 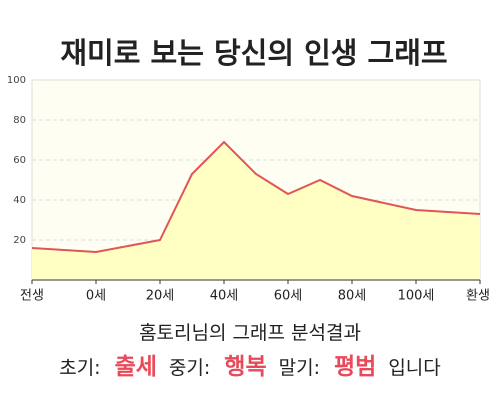 What do you see at coordinates (16, 80) in the screenshot?
I see `y-tick-label: 100` at bounding box center [16, 80].